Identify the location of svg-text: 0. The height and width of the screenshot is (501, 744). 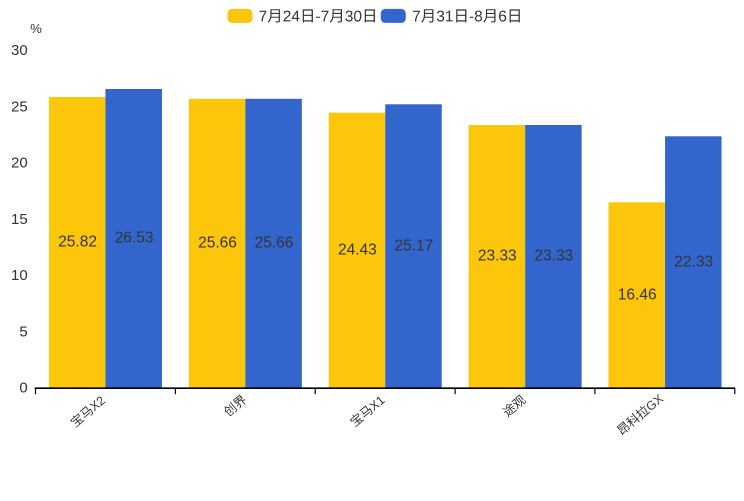
(23, 388).